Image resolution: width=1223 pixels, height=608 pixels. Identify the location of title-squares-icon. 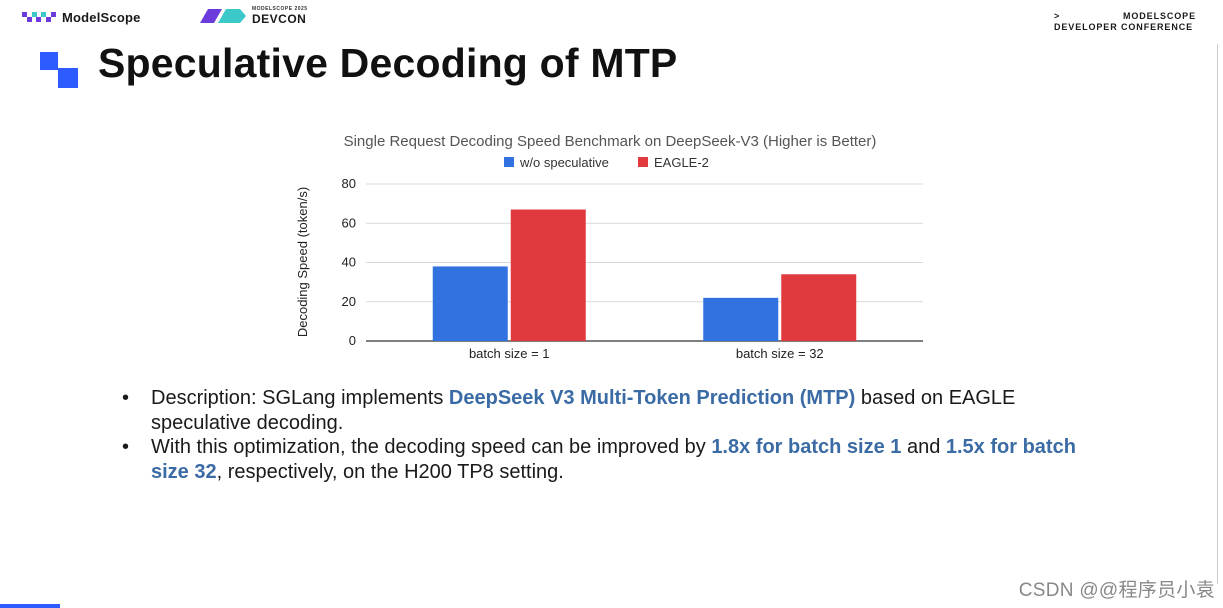
(59, 70).